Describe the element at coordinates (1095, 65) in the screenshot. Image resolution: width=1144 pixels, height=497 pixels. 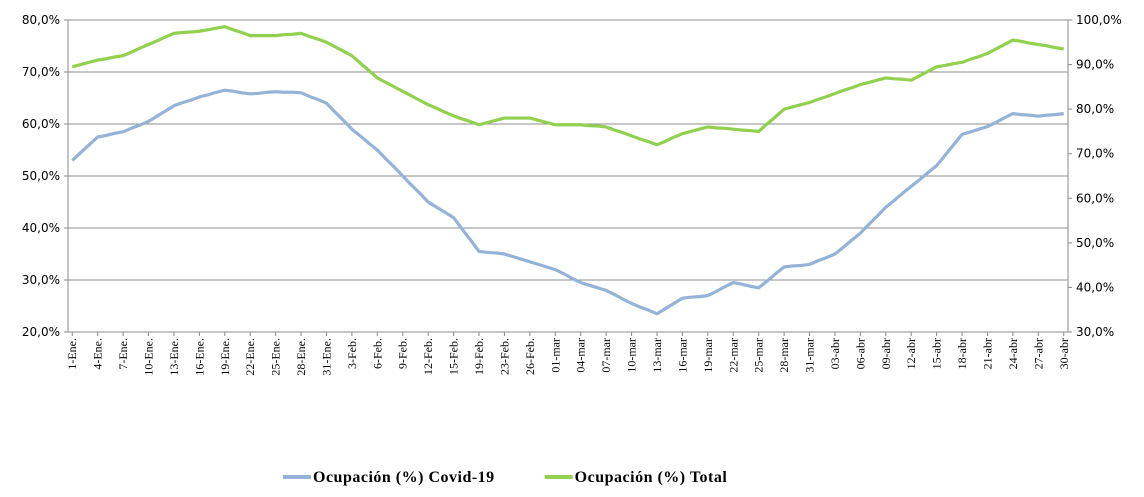
I see `y2-tick-label: 90,0%` at that location.